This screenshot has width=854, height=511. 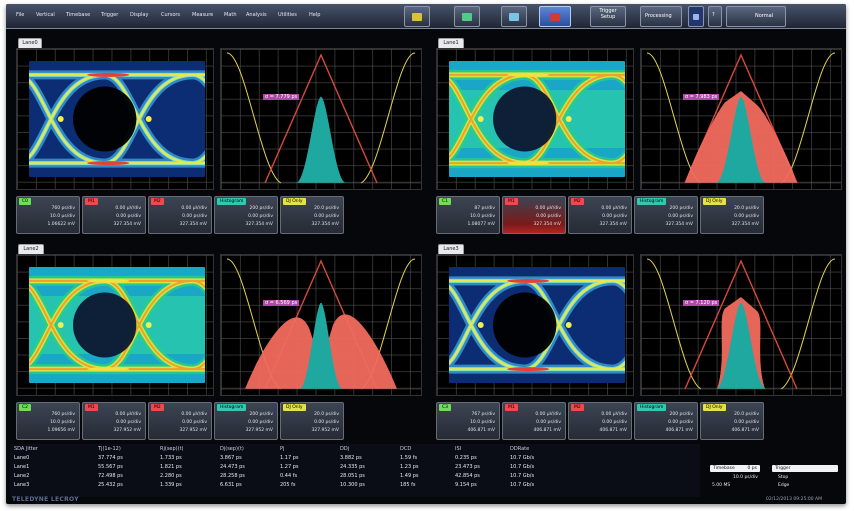 What do you see at coordinates (468, 215) in the screenshot?
I see `param-box-c1: C1 87 ps/div 10.0 ps/div 1.08077 mV` at bounding box center [468, 215].